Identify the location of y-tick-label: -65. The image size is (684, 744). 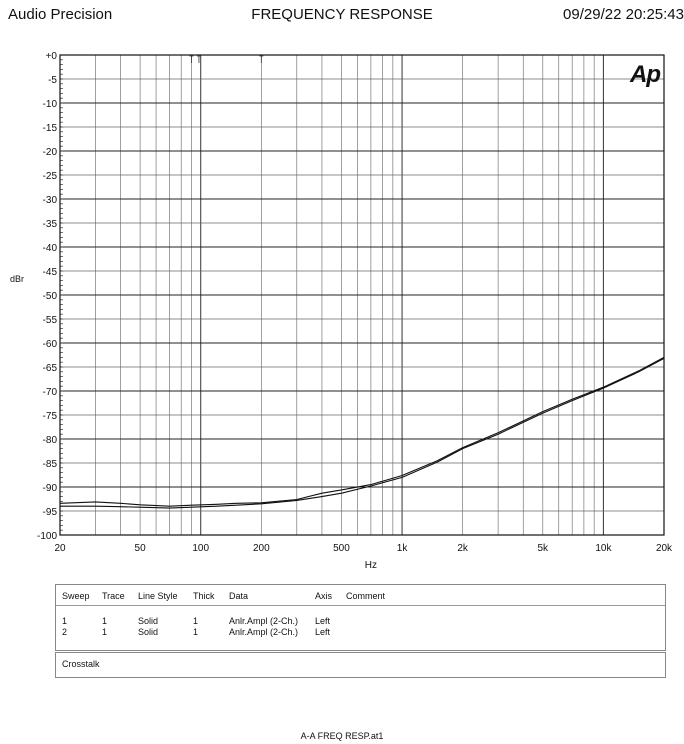
(50, 368).